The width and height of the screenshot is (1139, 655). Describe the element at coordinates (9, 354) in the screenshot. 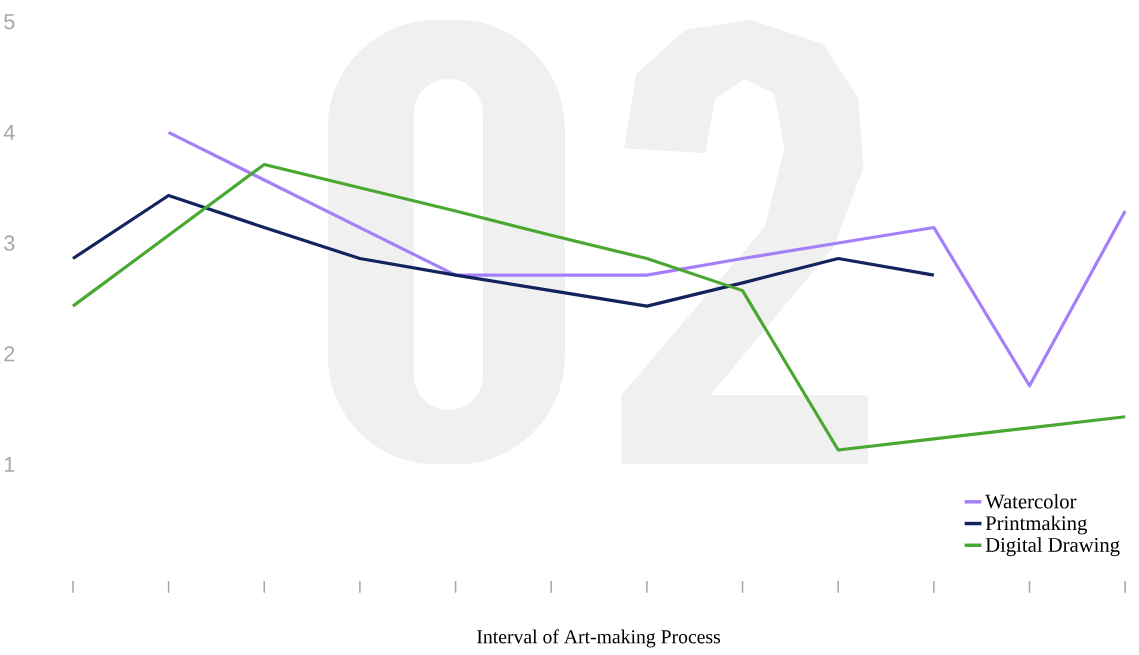

I see `y-tick-label: 2` at that location.